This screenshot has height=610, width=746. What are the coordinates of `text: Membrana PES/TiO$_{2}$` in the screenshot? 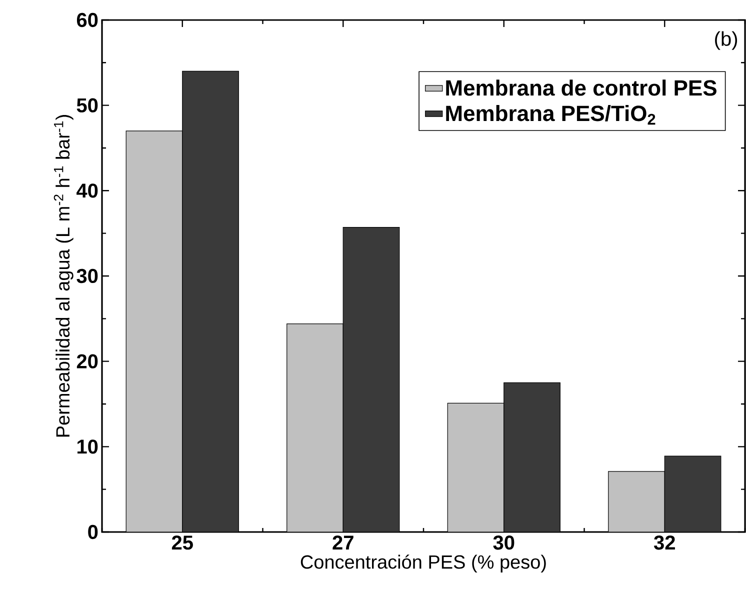 It's located at (551, 115).